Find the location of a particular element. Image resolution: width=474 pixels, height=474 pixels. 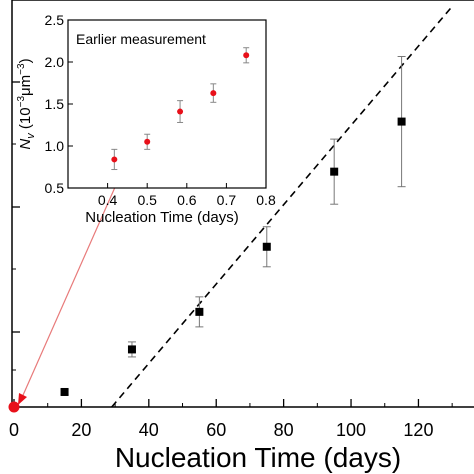

main-x-tick-label: 80 is located at coordinates (284, 430).